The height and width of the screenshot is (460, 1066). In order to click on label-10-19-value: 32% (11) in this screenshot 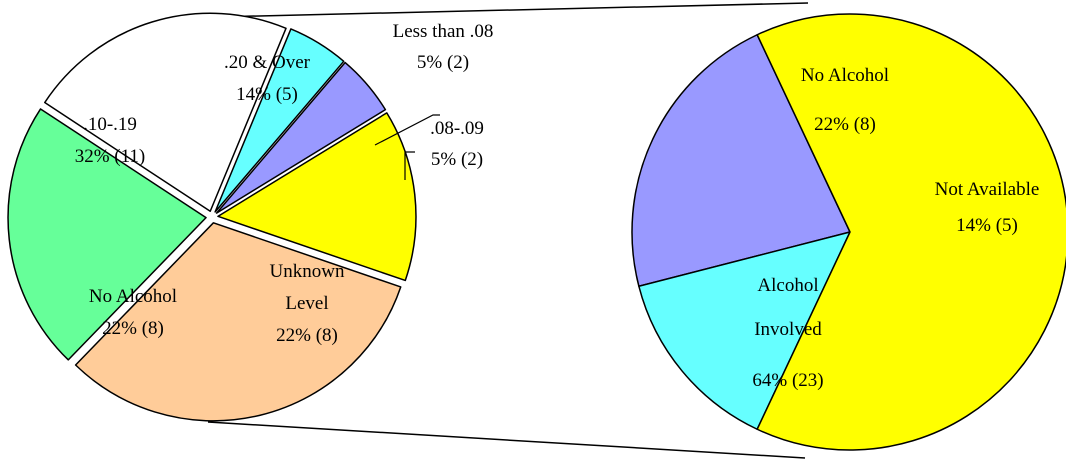, I will do `click(110, 156)`.